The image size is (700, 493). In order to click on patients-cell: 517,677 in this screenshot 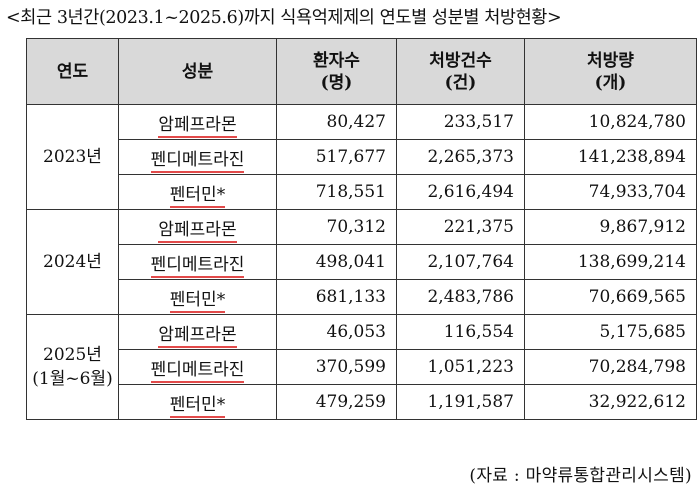, I will do `click(336, 157)`.